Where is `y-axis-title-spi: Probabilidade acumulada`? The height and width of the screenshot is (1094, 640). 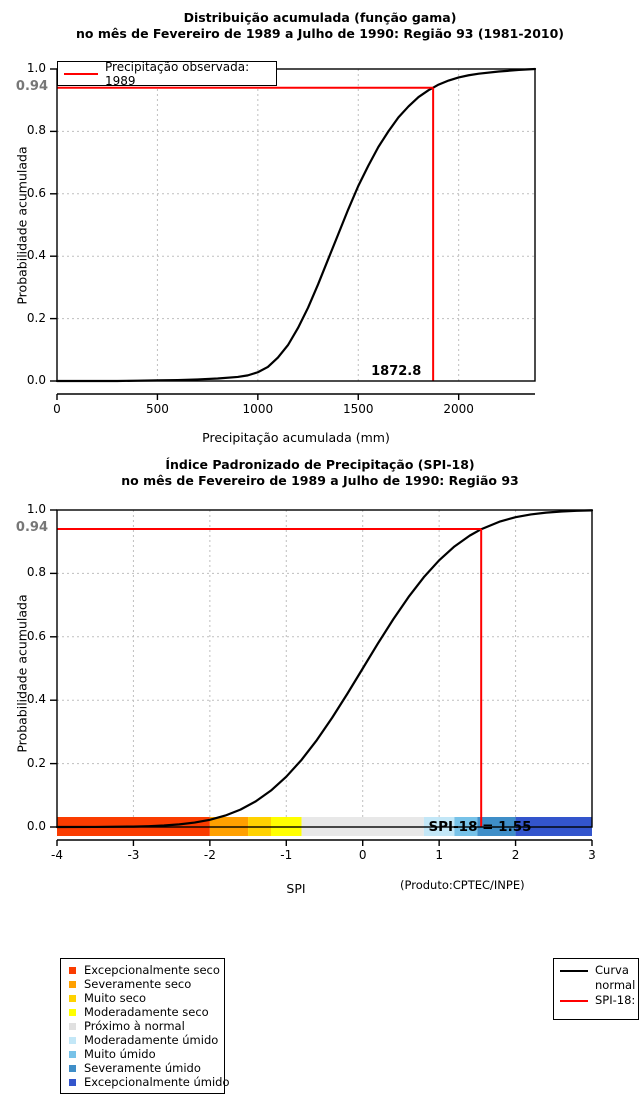
y-axis-title-spi: Probabilidade acumulada is located at coordinates (22, 673).